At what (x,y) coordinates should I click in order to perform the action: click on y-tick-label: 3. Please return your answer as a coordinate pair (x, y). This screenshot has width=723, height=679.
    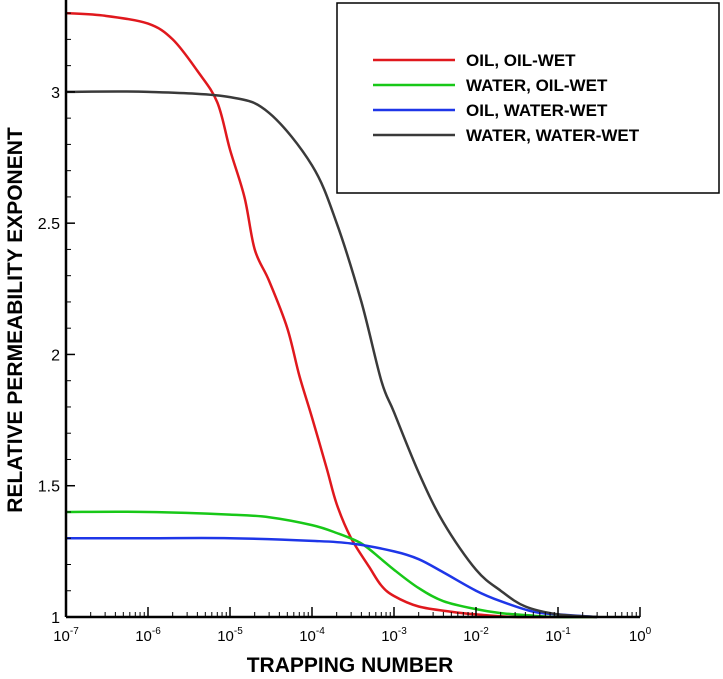
    Looking at the image, I should click on (55, 93).